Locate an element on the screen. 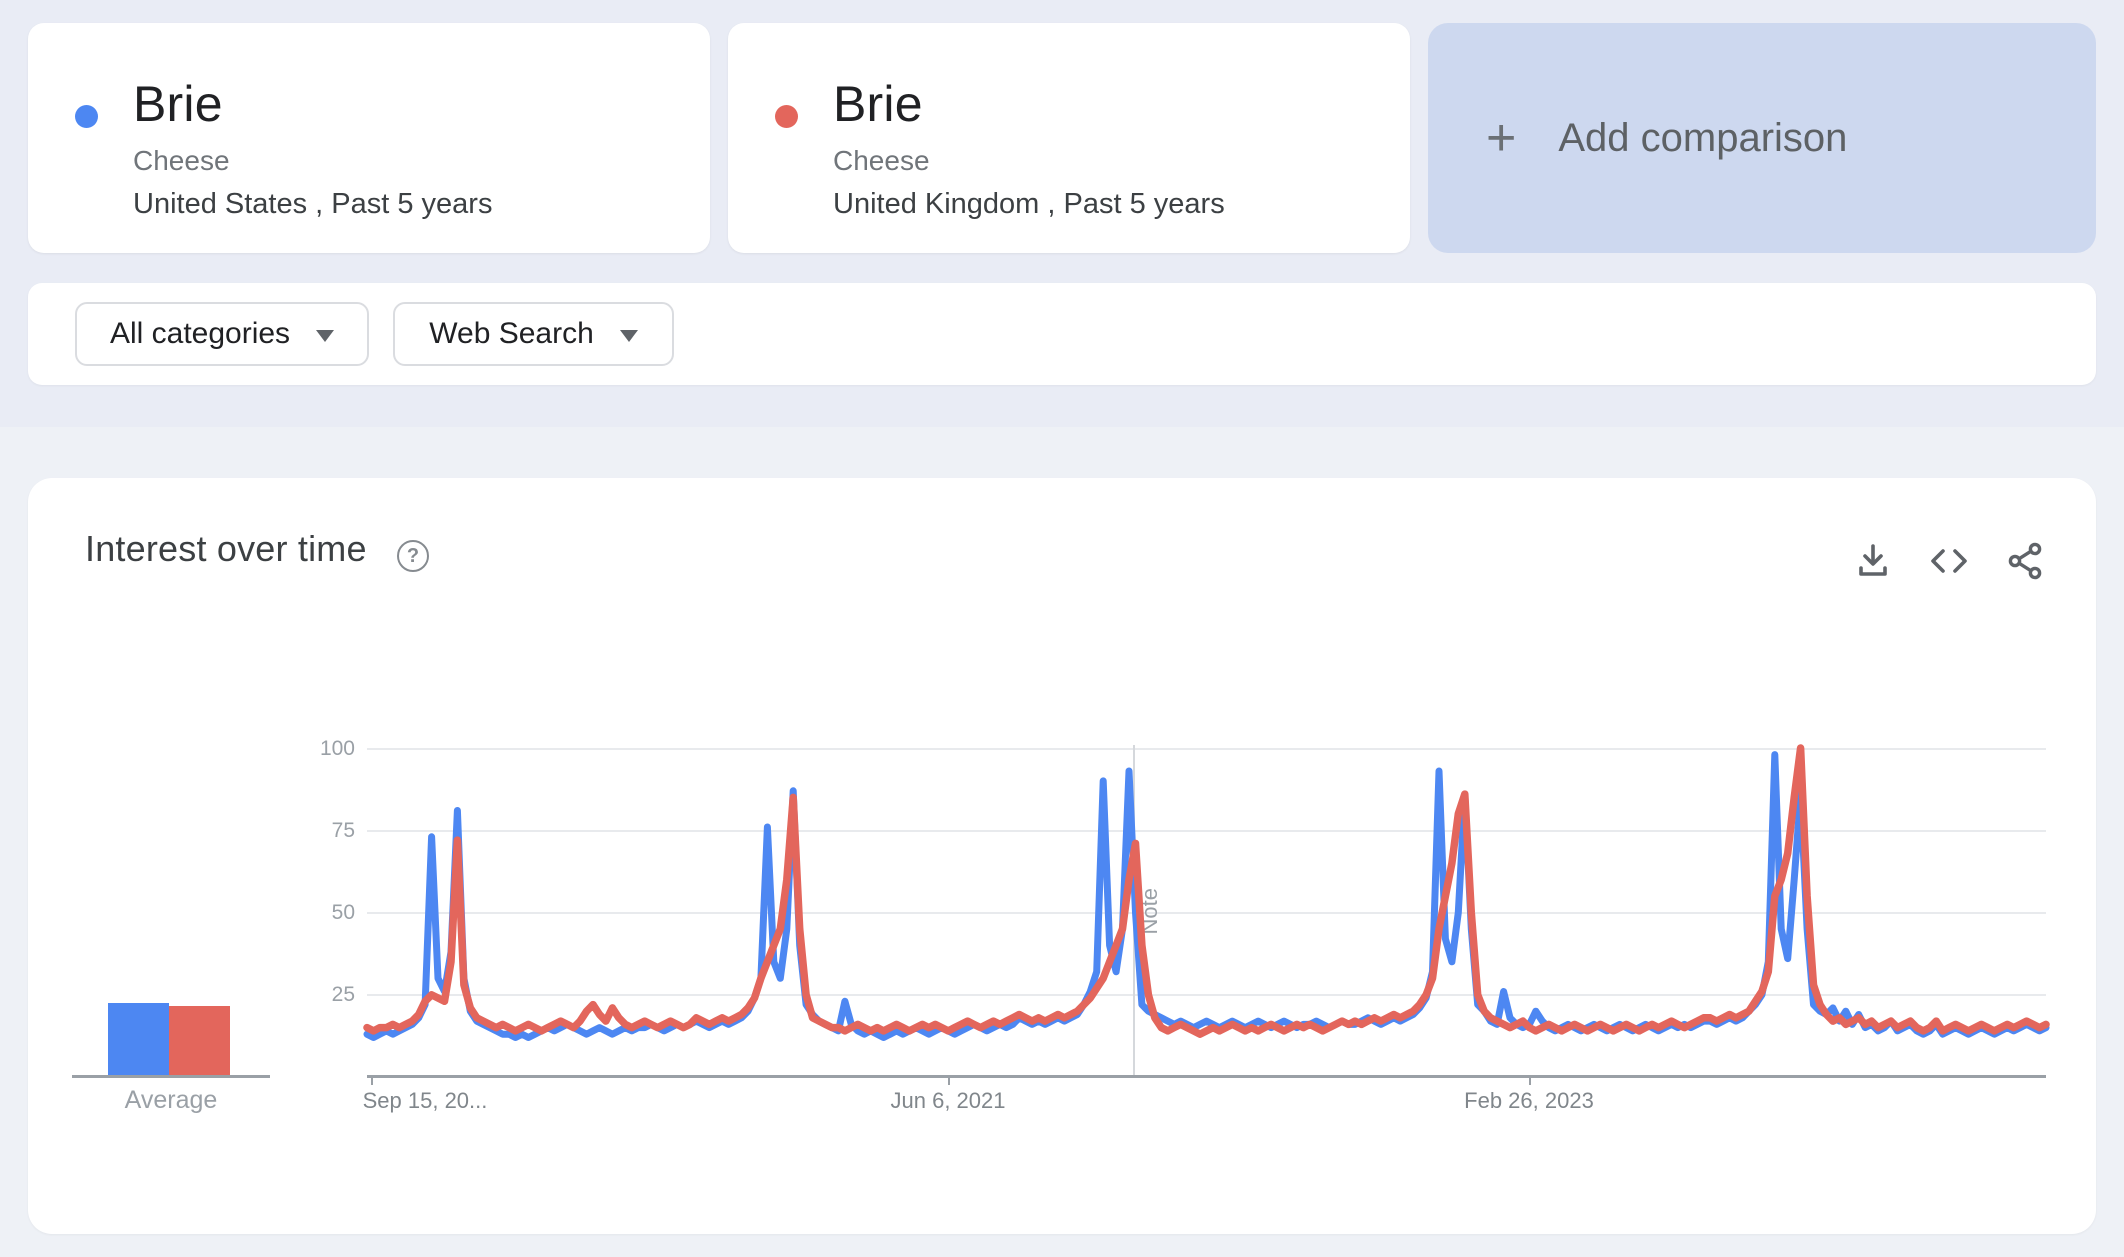 Image resolution: width=2124 pixels, height=1257 pixels. y-tick-100: 100 is located at coordinates (337, 748).